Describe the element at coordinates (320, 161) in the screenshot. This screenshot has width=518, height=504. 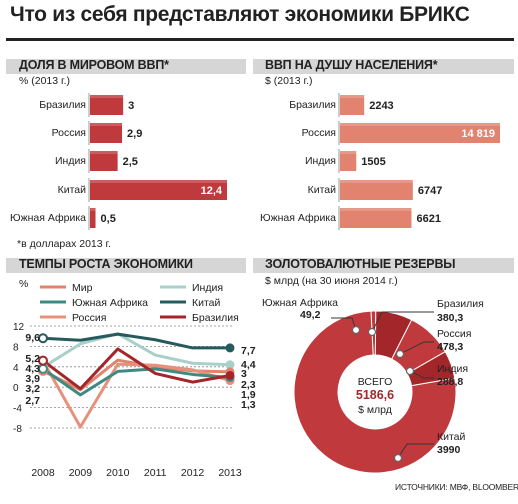
I see `gdp-per-capita-category-label: Индия` at that location.